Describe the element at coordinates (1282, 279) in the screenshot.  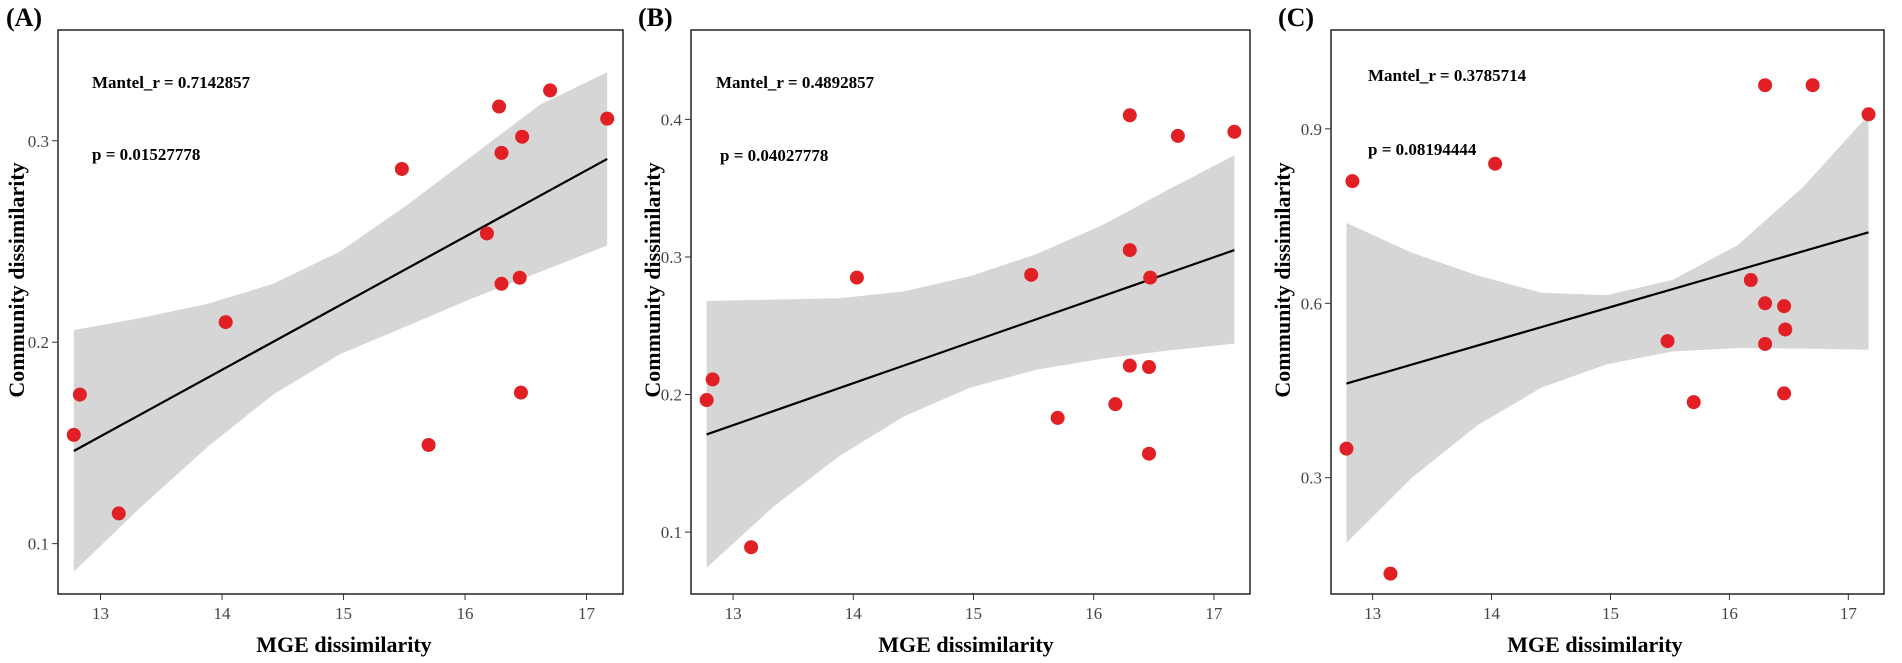
I see `panel-c-y-axis-title: Community dissimilarity` at that location.